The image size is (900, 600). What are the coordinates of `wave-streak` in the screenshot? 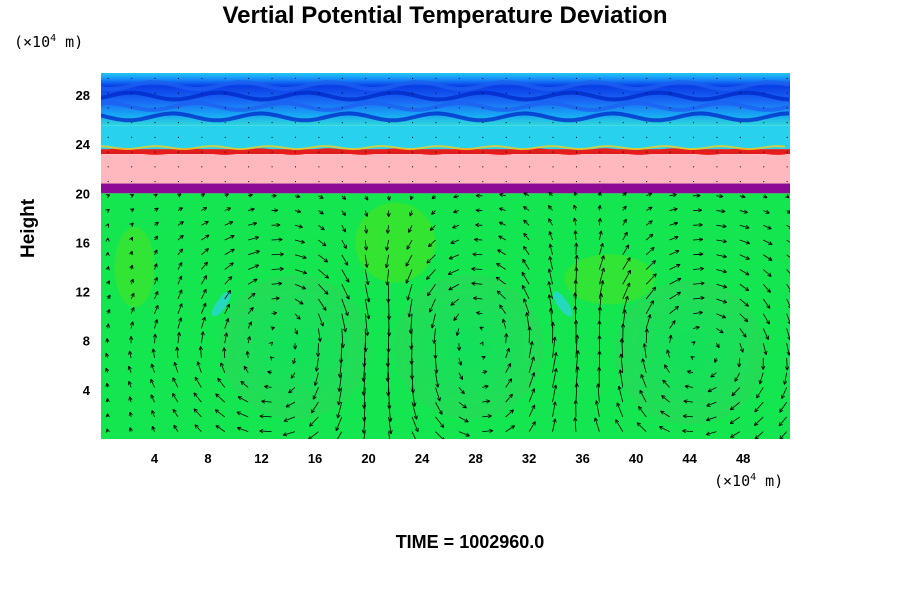 It's located at (445, 117).